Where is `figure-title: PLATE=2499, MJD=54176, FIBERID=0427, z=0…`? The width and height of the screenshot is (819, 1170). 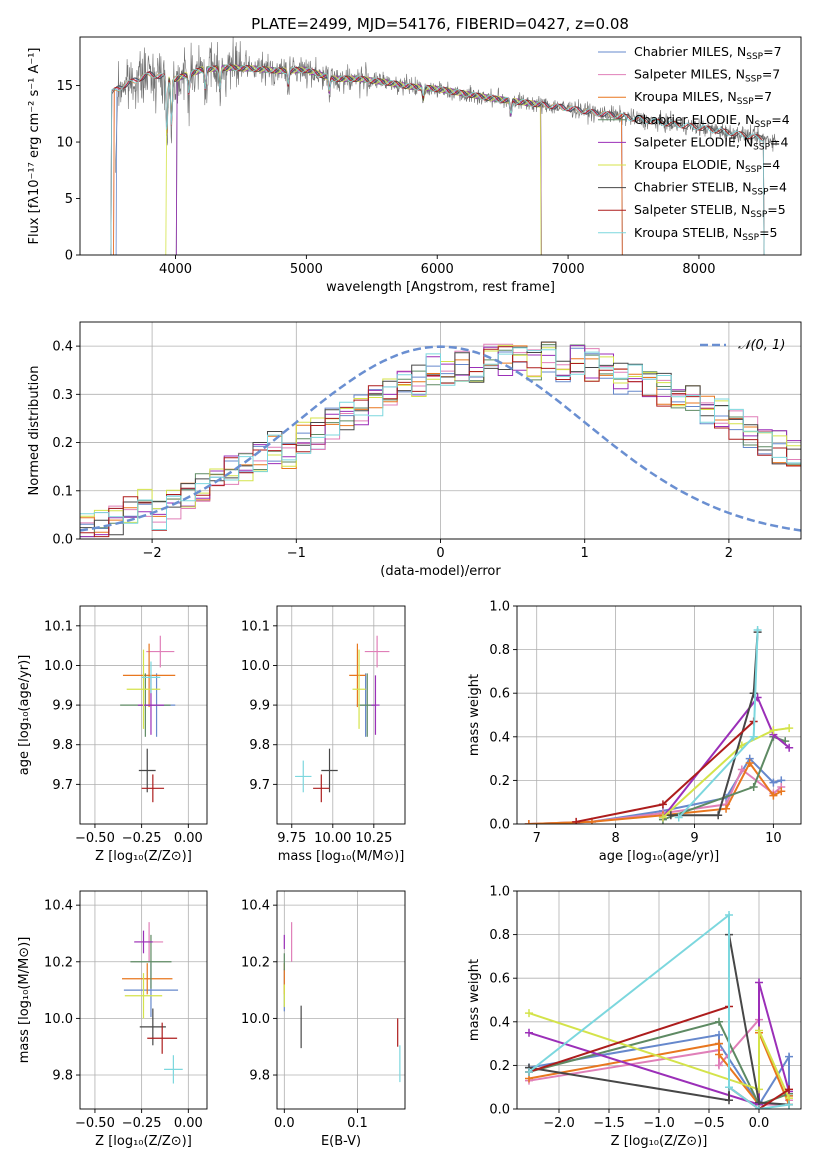 figure-title: PLATE=2499, MJD=54176, FIBERID=0427, z=0… is located at coordinates (440, 24).